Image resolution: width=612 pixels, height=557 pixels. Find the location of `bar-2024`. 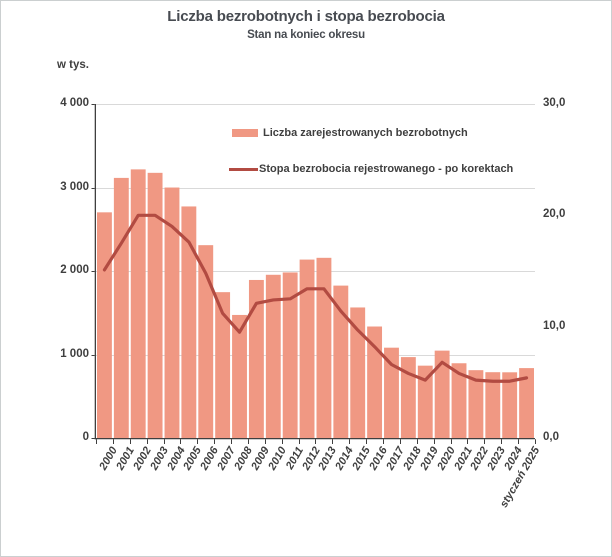

bar-2024 is located at coordinates (510, 405).